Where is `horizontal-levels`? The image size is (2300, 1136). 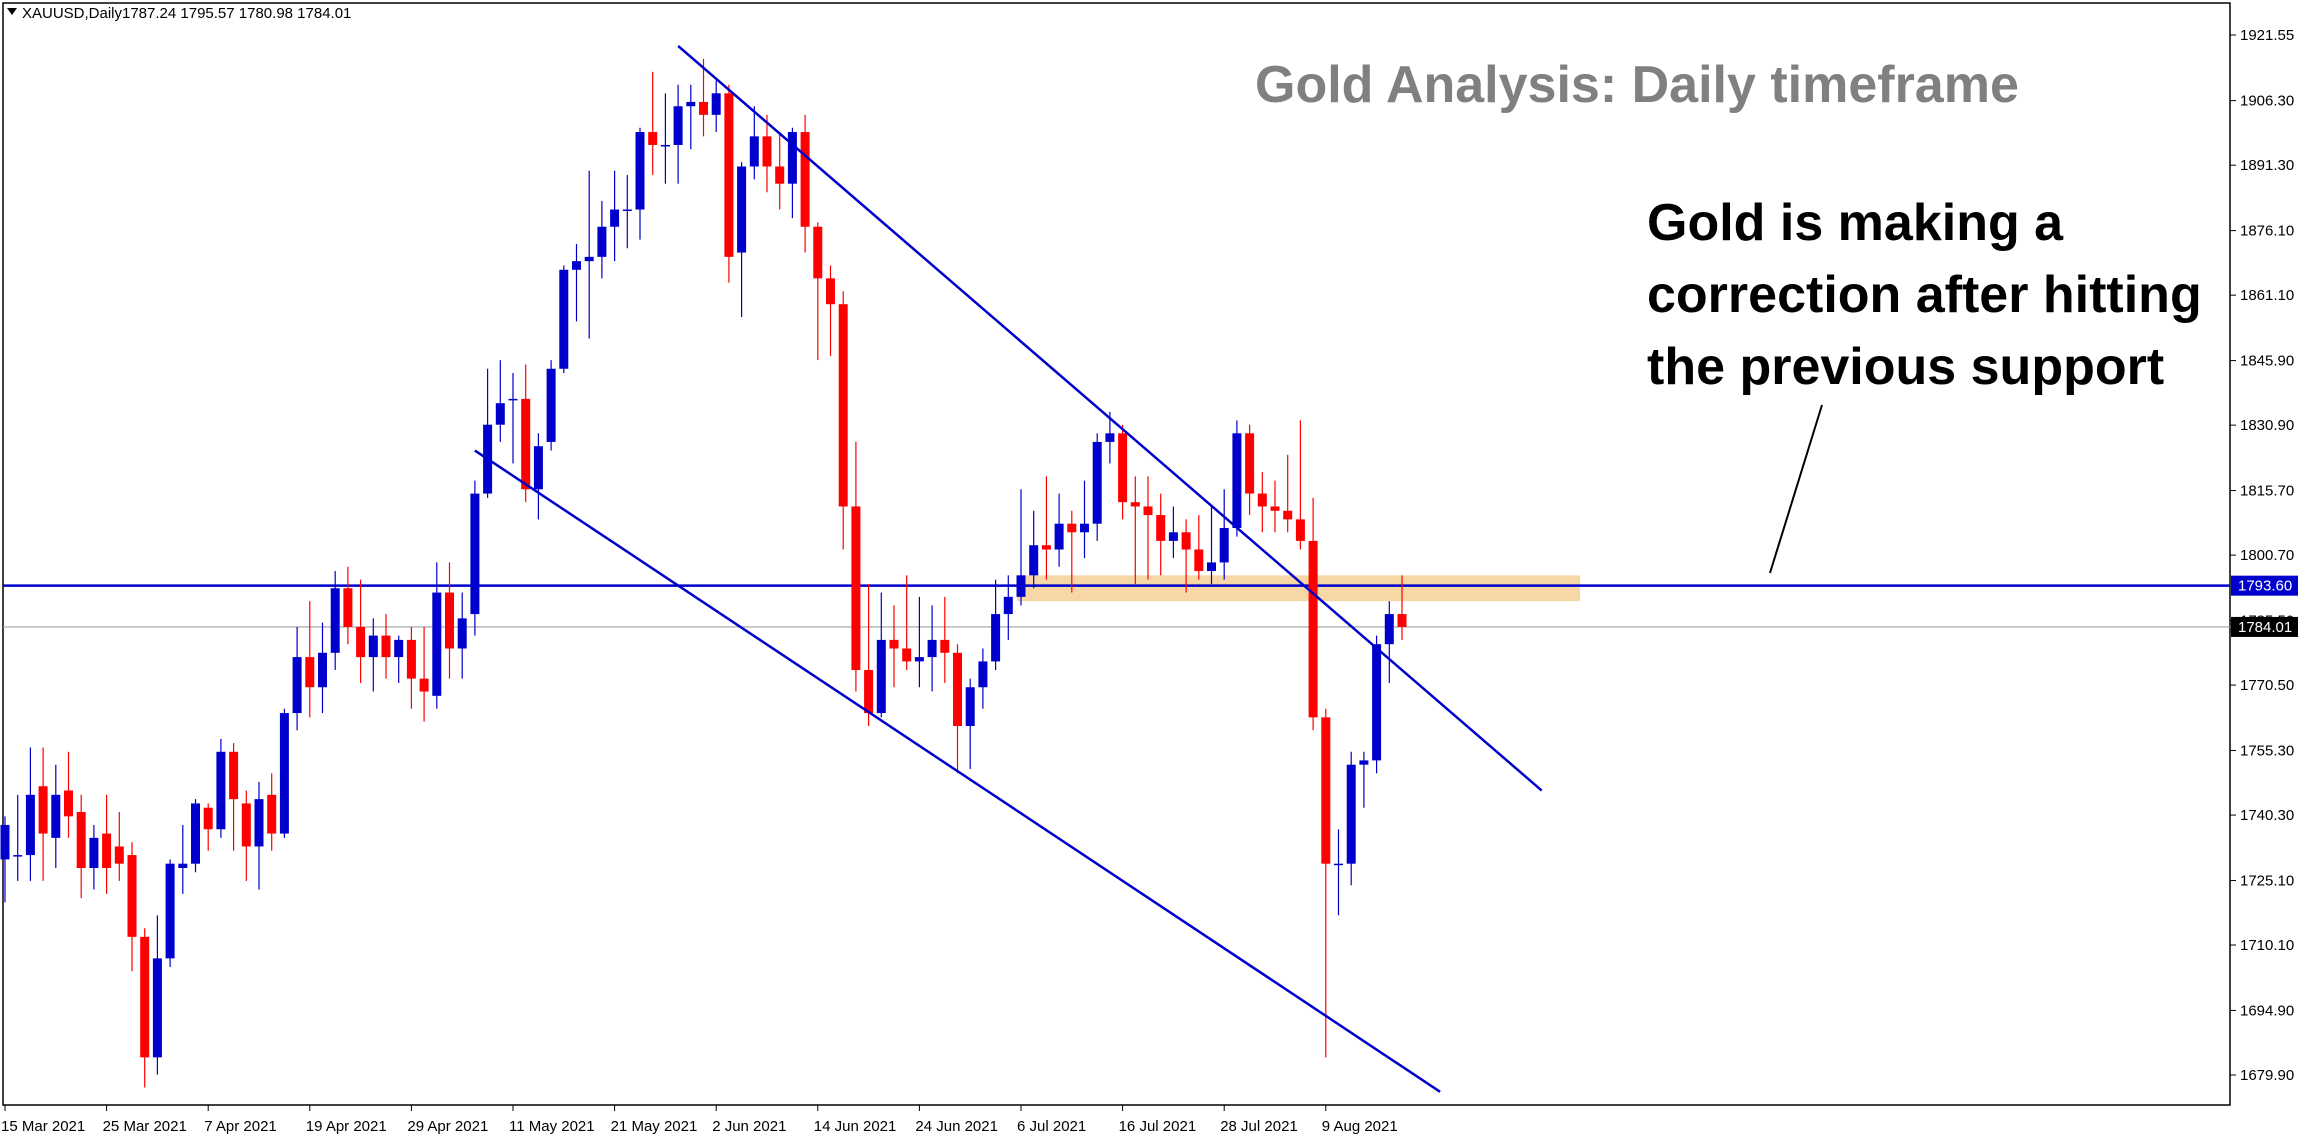
horizontal-levels is located at coordinates (1116, 606).